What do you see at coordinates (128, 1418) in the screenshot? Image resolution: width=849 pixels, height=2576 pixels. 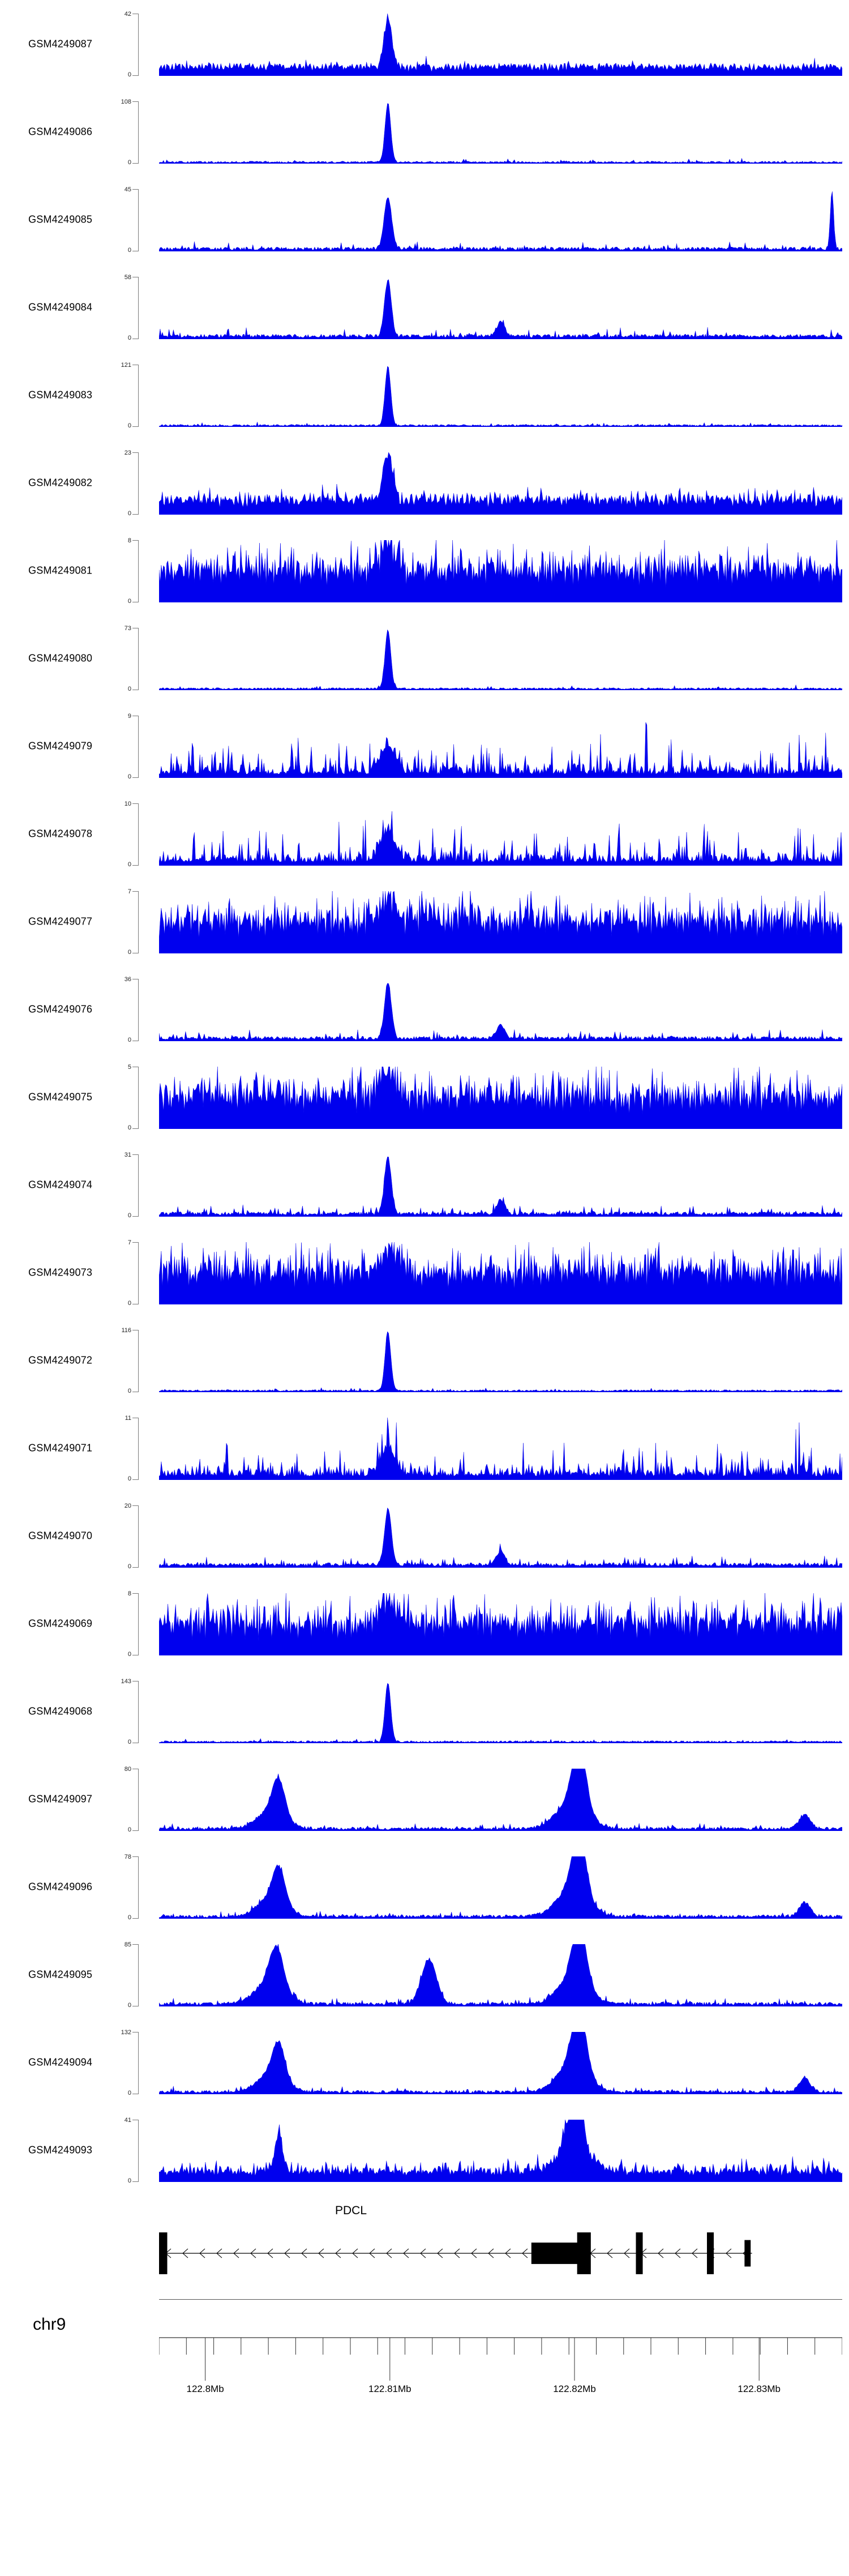 I see `y-axis-max-label: 11` at bounding box center [128, 1418].